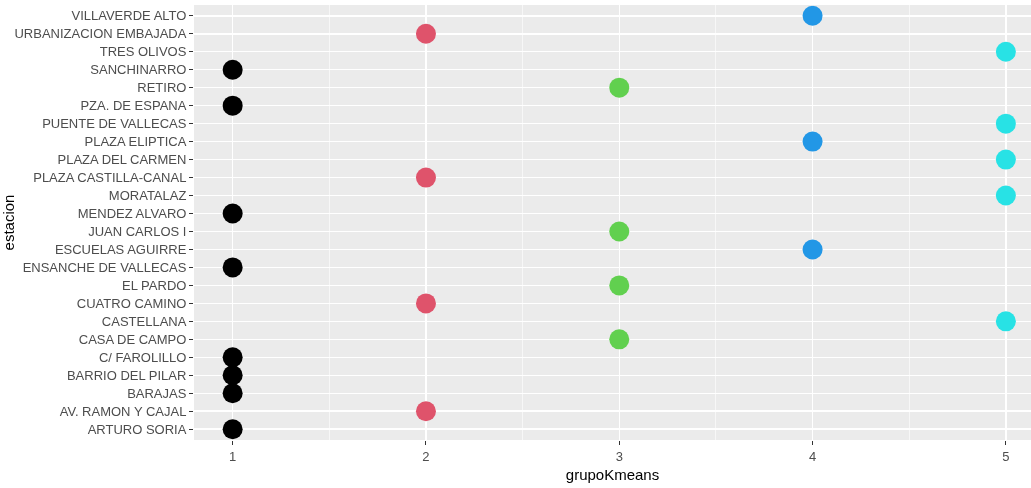  I want to click on x-tick-label: 4, so click(812, 456).